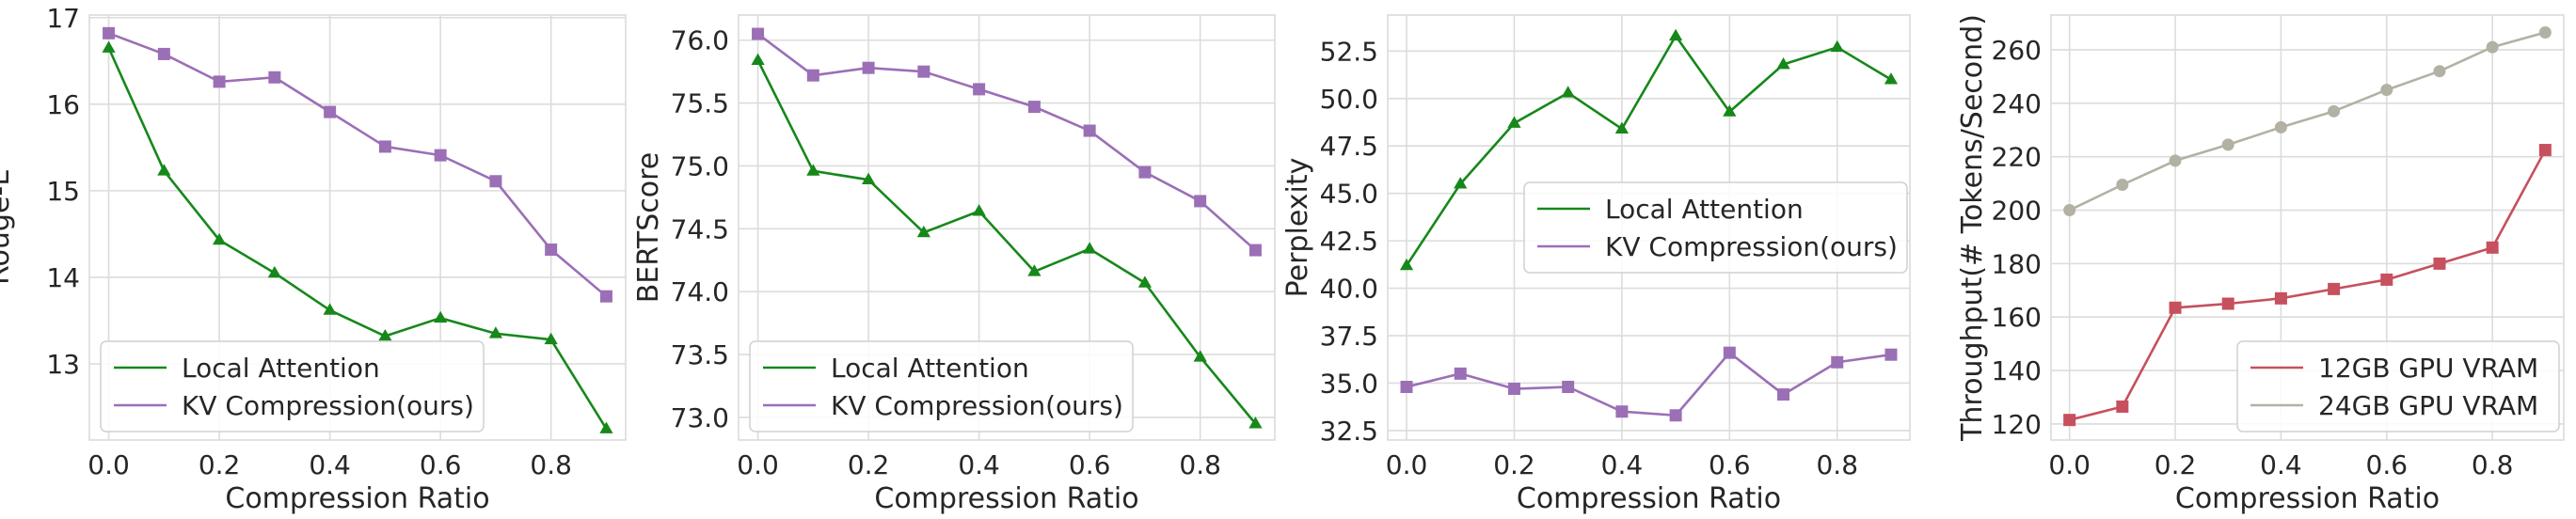 This screenshot has width=2576, height=519. I want to click on legend-label: KV Compression(ours), so click(328, 405).